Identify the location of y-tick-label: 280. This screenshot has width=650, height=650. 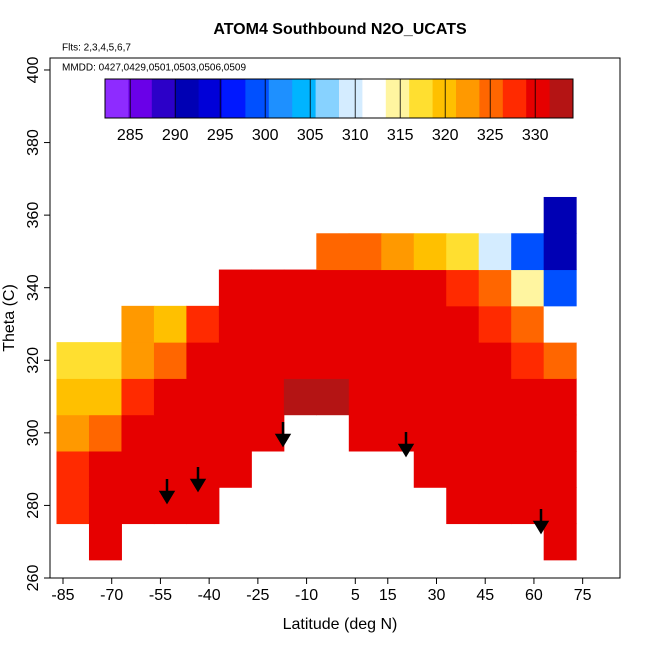
(33, 505).